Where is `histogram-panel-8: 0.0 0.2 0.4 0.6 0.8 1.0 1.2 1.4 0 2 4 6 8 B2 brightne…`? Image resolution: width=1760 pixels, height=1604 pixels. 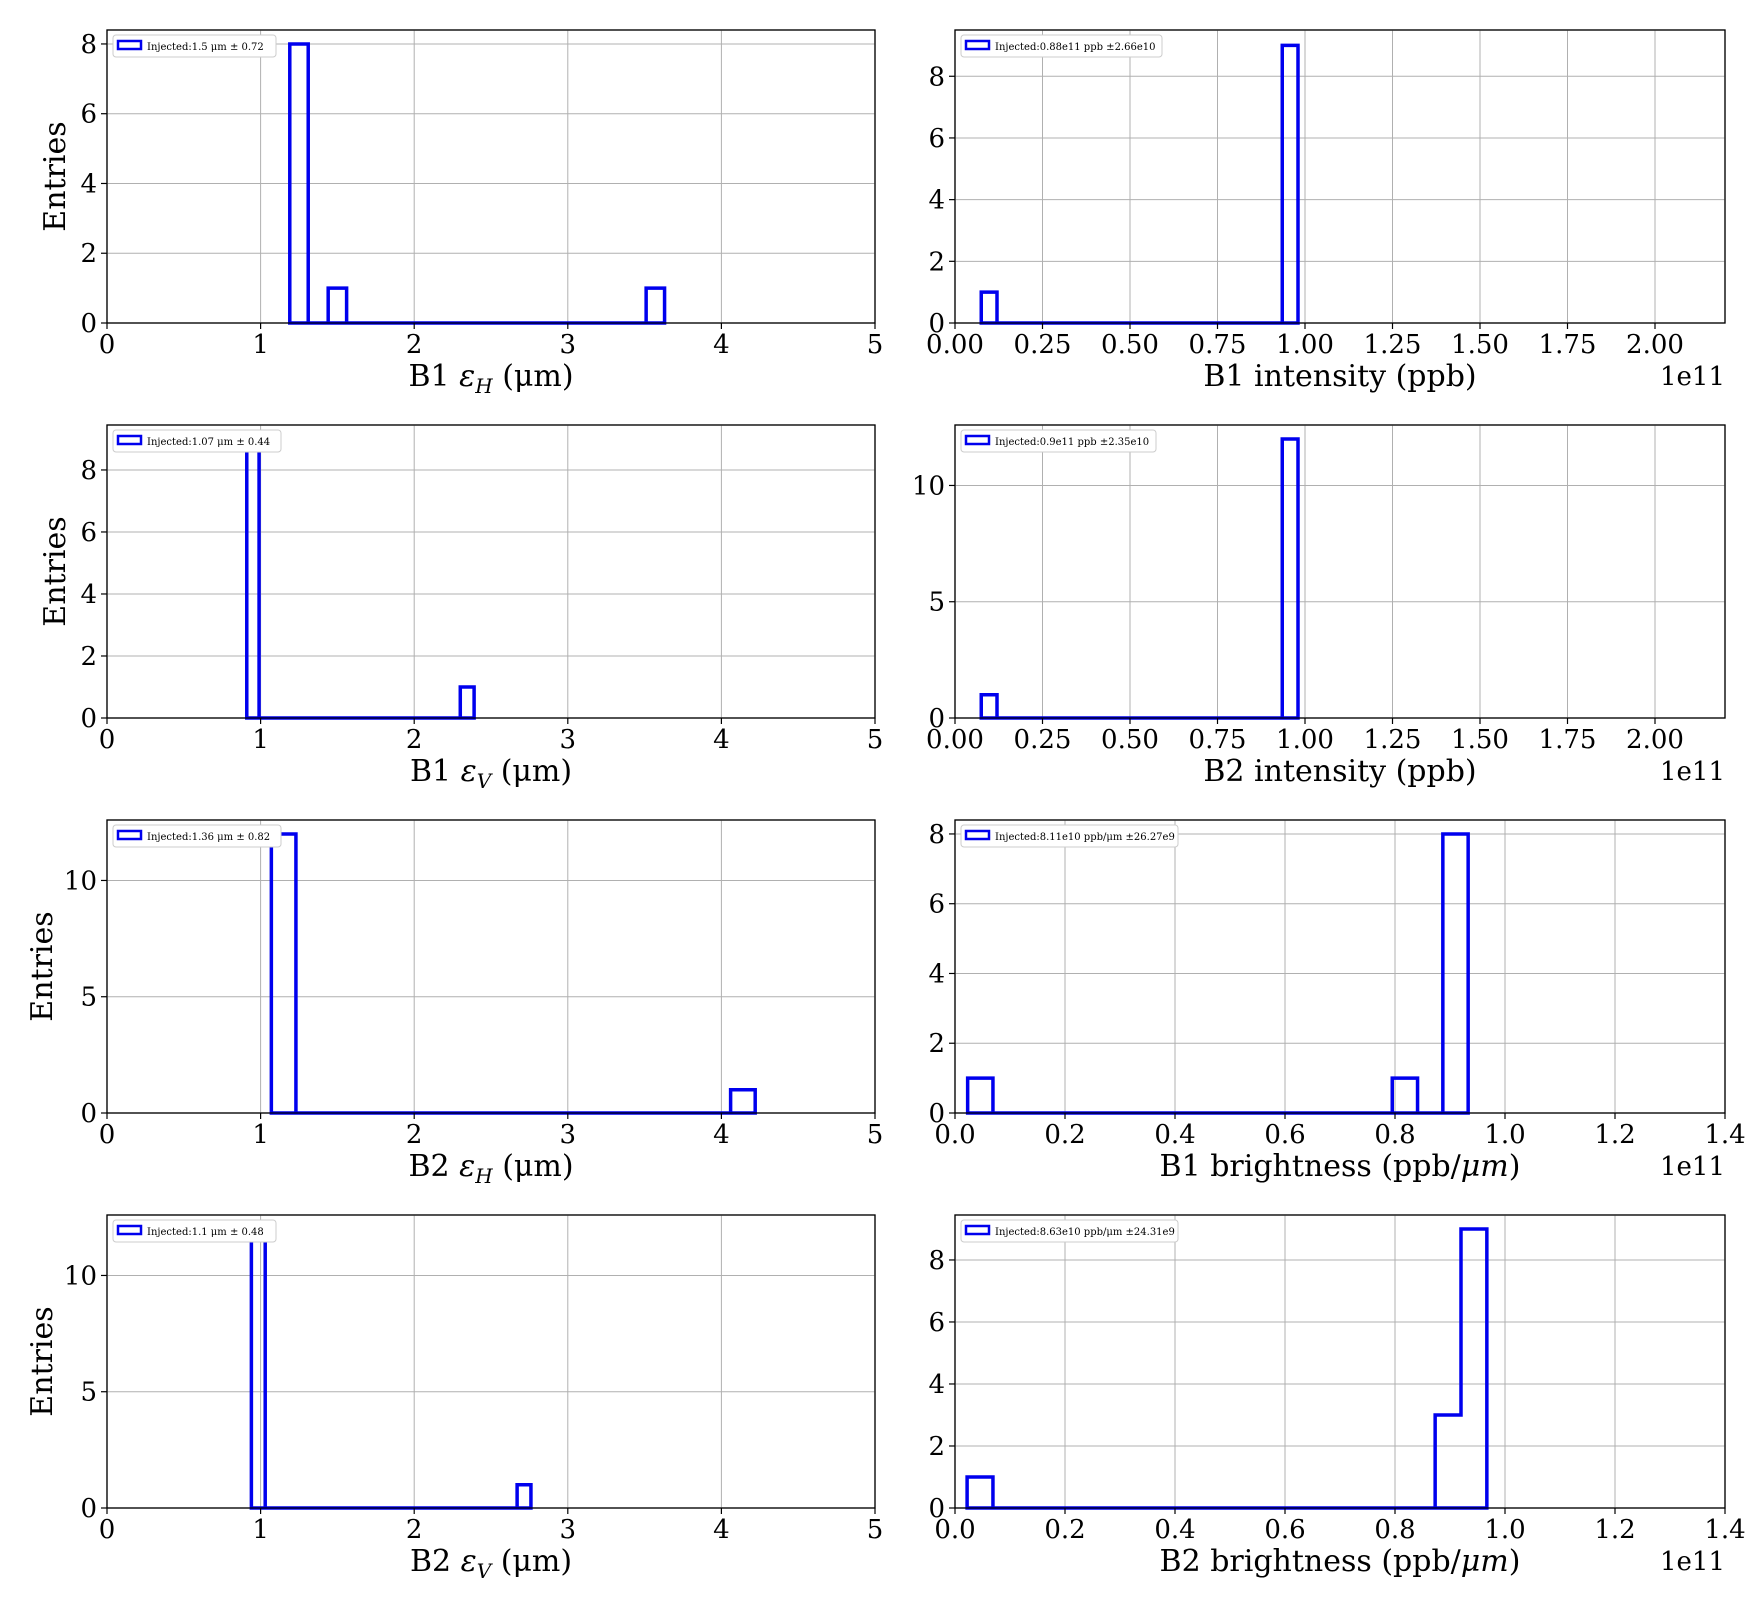
histogram-panel-8: 0.0 0.2 0.4 0.6 0.8 1.0 1.2 1.4 0 2 4 6 8 B2 brightne… is located at coordinates (1337, 1396).